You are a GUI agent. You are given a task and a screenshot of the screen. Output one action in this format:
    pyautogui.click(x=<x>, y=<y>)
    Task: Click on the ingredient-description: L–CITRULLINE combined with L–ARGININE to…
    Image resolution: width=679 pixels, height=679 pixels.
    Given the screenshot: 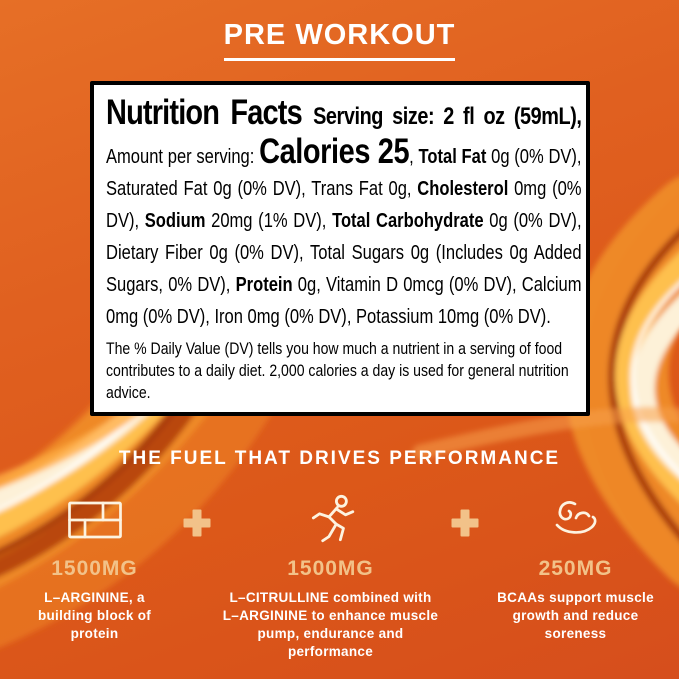 What is the action you would take?
    pyautogui.click(x=330, y=624)
    